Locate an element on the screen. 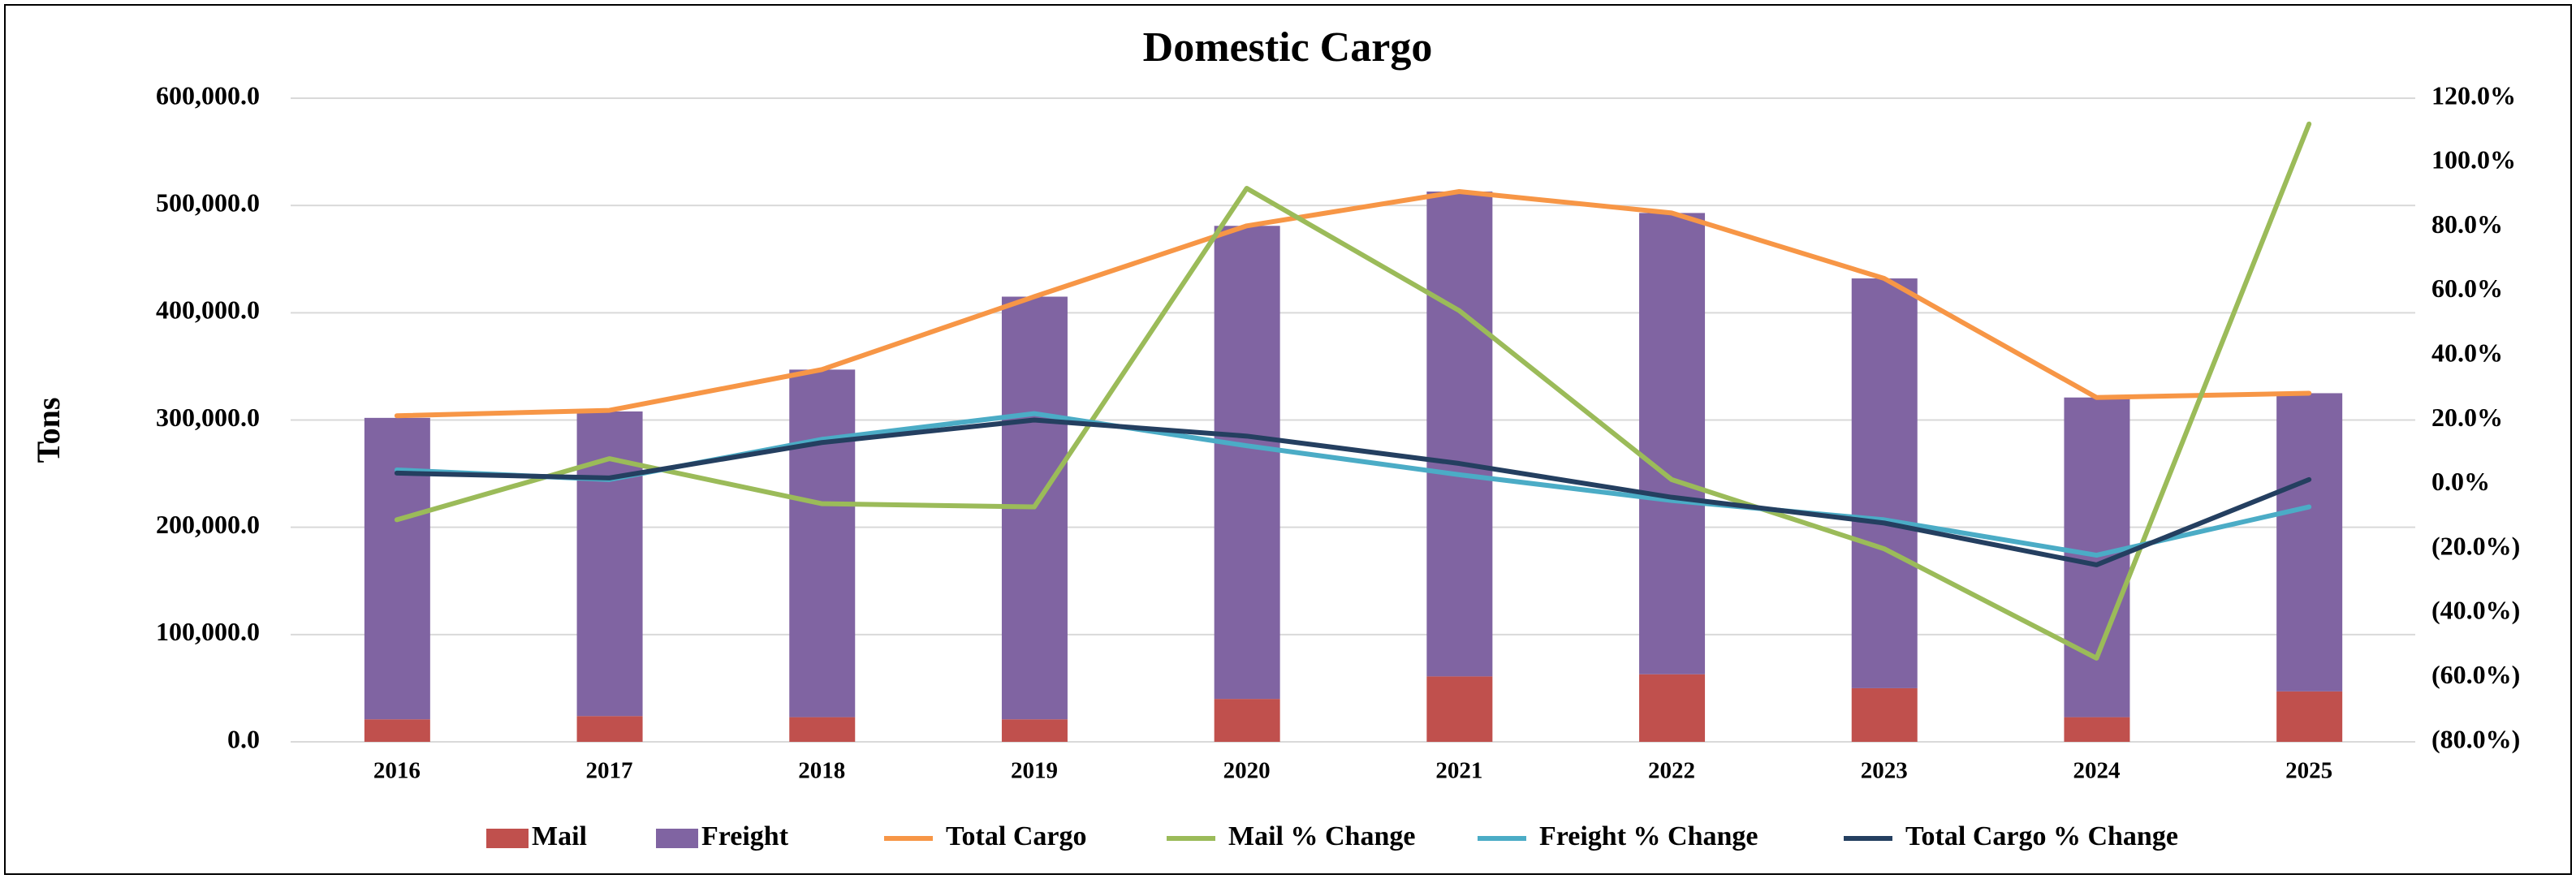 The image size is (2576, 879). y2-tick-label: 120.0% is located at coordinates (2473, 95).